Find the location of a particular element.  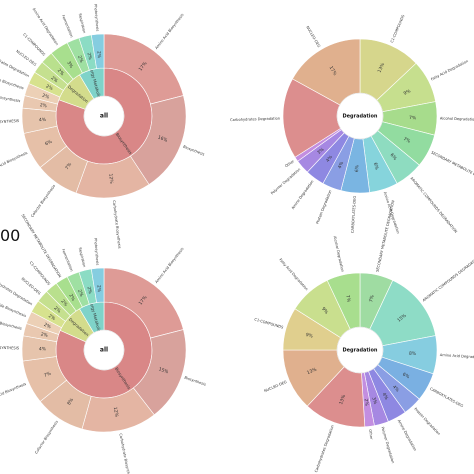

pie-name-label: Polymer Degradation is located at coordinates (387, 445).